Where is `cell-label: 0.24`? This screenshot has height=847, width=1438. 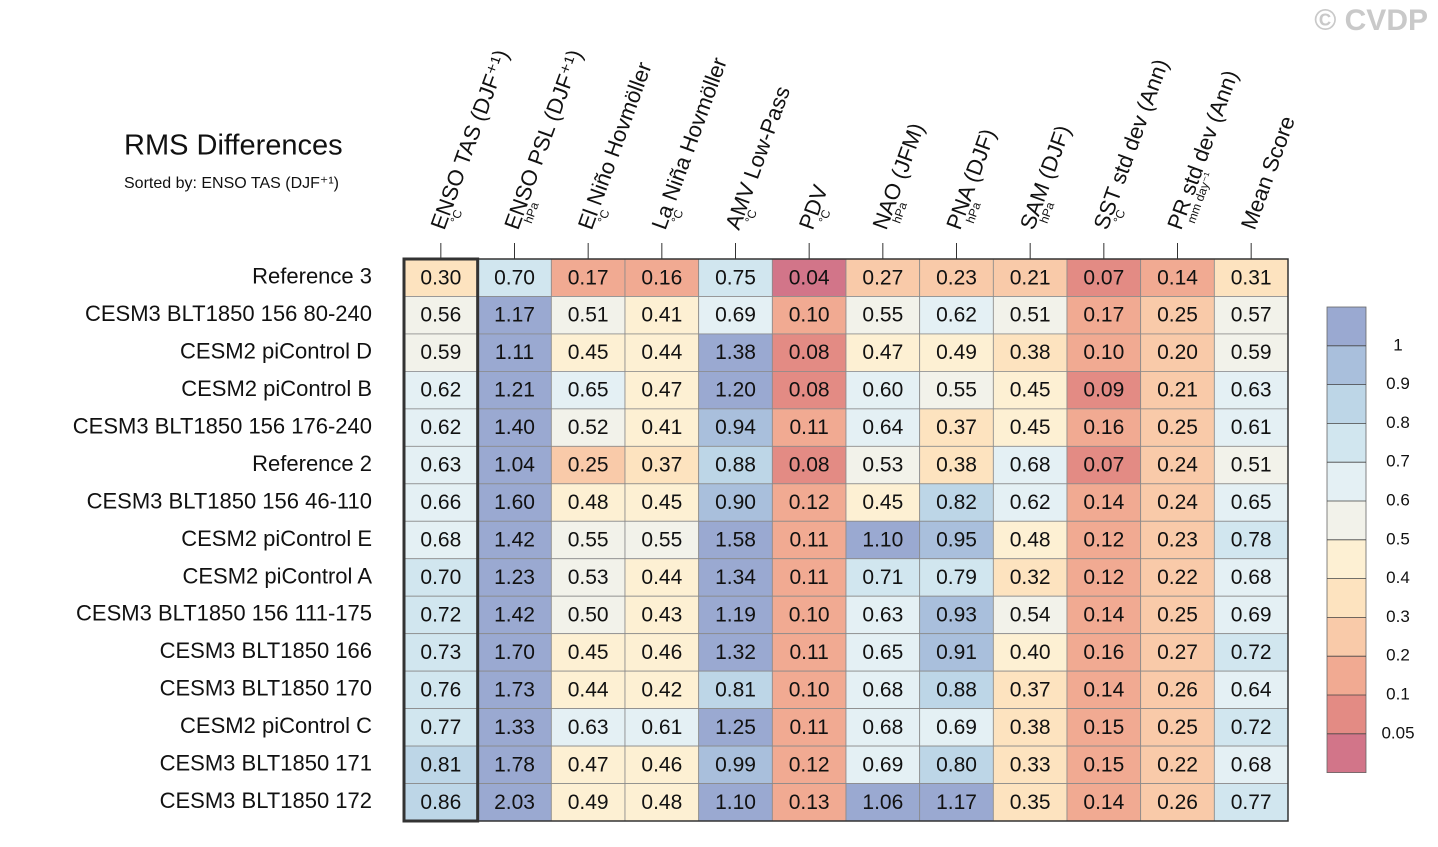 cell-label: 0.24 is located at coordinates (1177, 502).